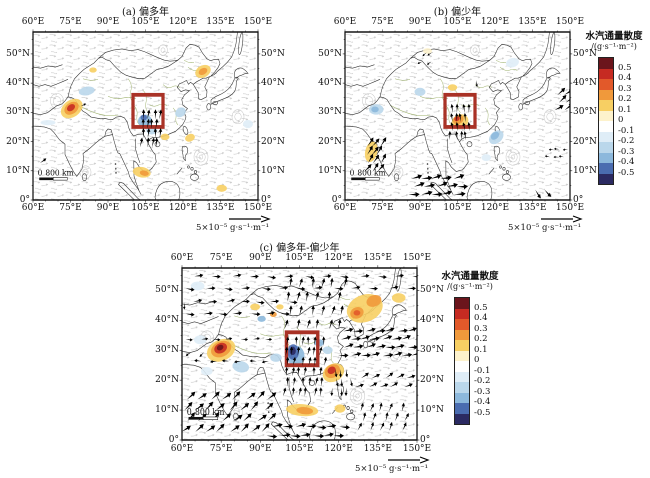  I want to click on panel-a-vector-scale: 5×10⁻⁵ g·s⁻¹·m⁻¹, so click(232, 223).